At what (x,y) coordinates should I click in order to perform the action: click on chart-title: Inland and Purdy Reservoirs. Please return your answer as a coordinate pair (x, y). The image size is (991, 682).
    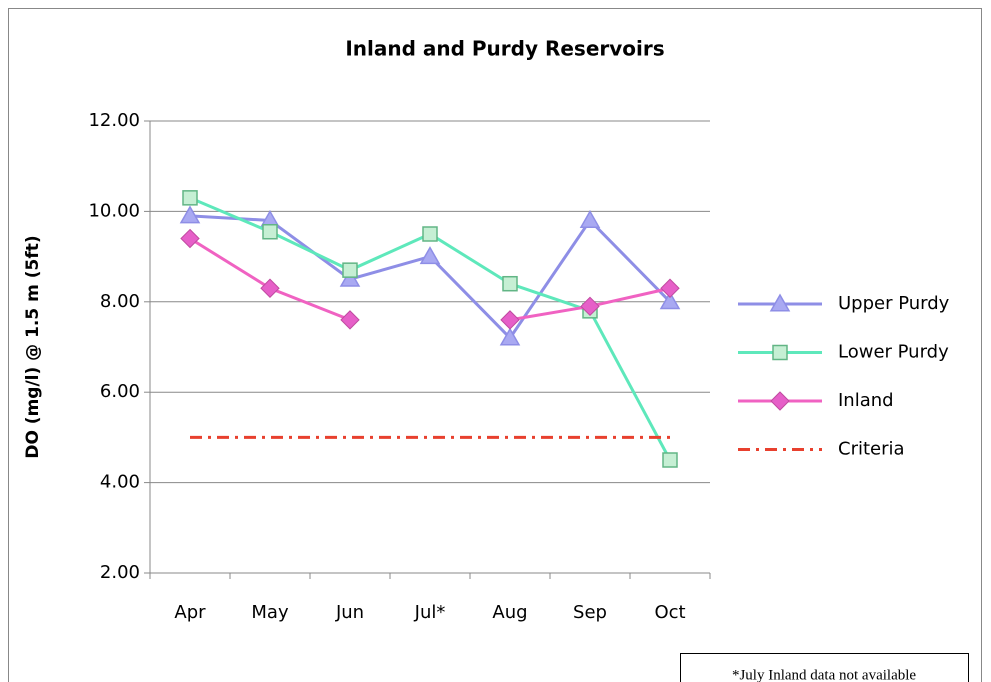
    Looking at the image, I should click on (504, 49).